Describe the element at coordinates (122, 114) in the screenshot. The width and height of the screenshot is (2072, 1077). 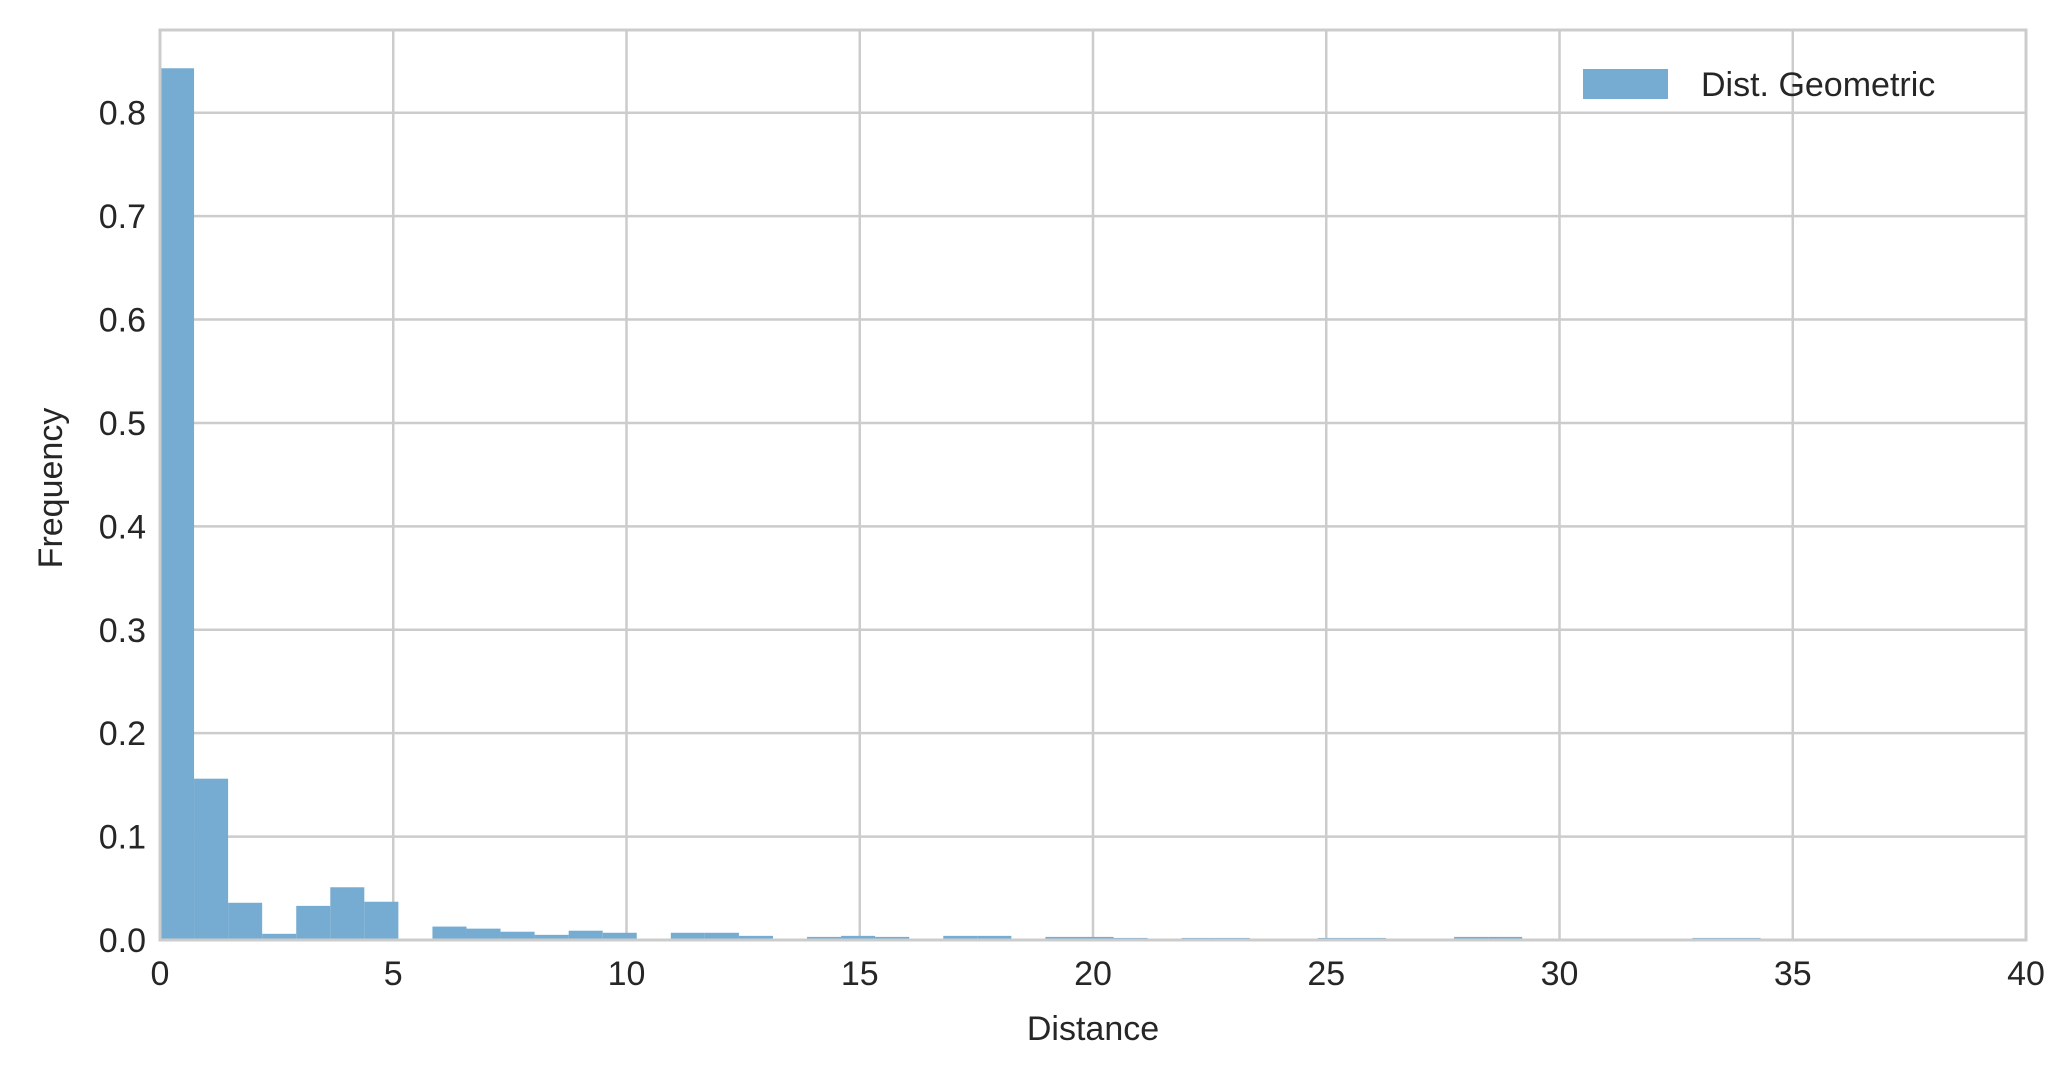
I see `y-tick-label: 0.8` at that location.